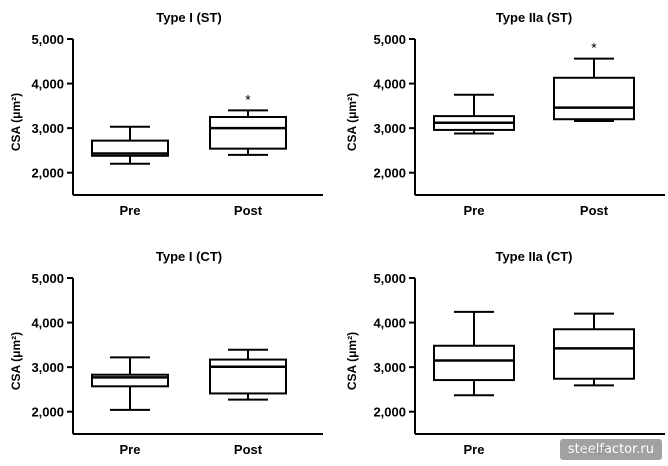 The height and width of the screenshot is (466, 668). What do you see at coordinates (188, 17) in the screenshot?
I see `chart-title: Type I (ST)` at bounding box center [188, 17].